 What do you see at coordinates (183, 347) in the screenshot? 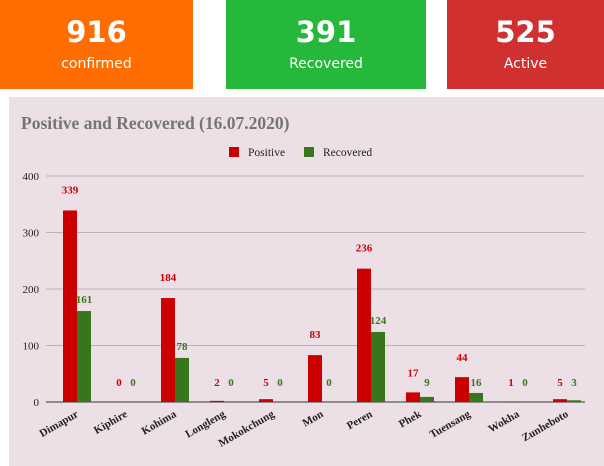
I see `data-label-recovered: 78` at bounding box center [183, 347].